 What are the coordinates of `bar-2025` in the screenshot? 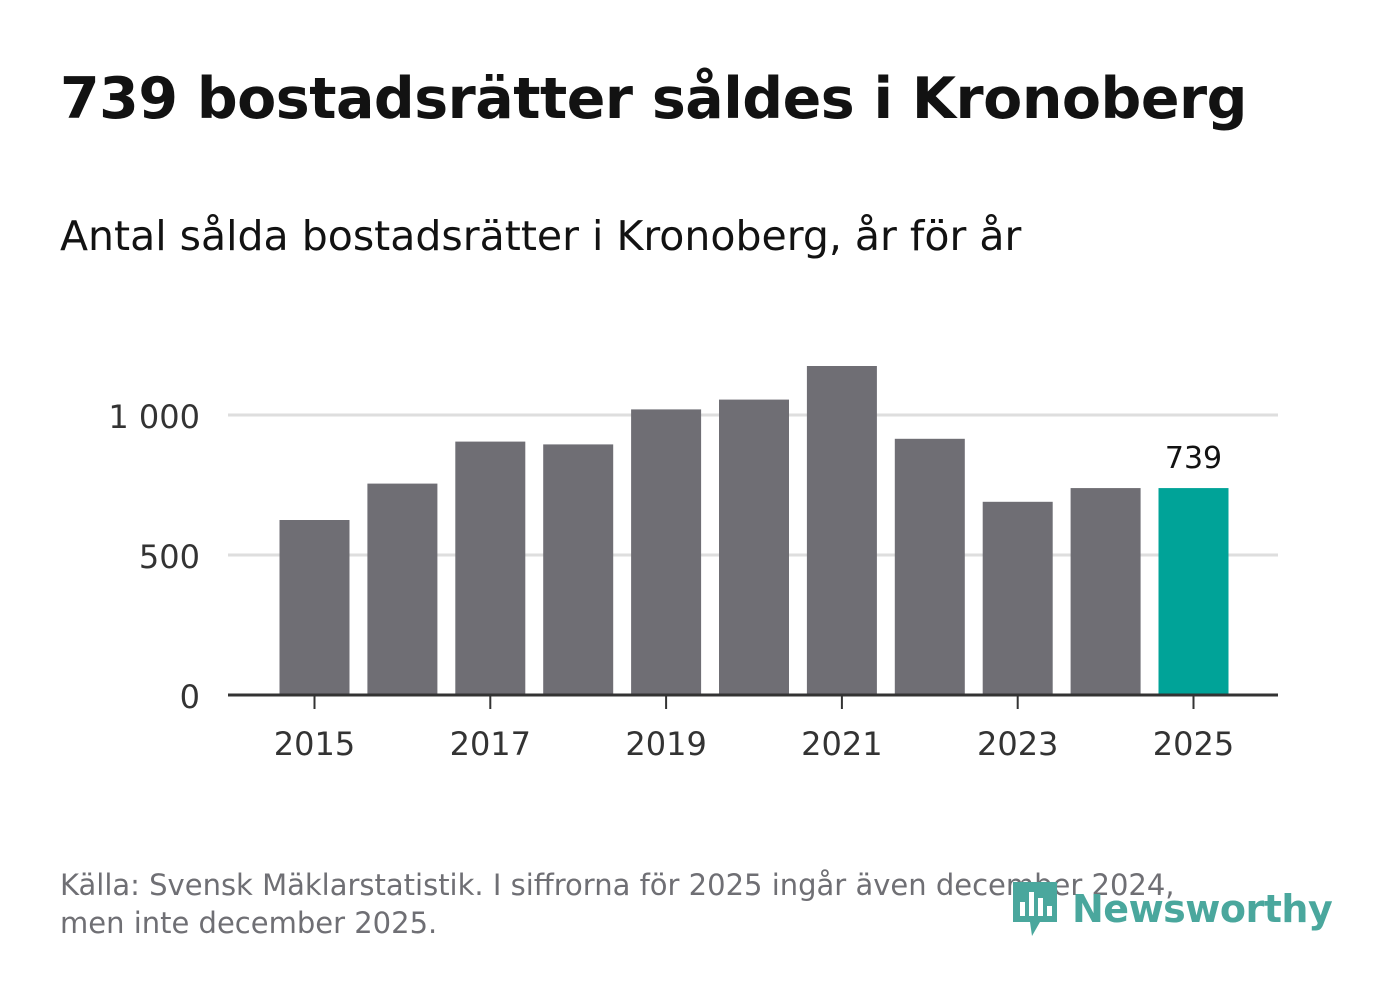 It's located at (1193, 591).